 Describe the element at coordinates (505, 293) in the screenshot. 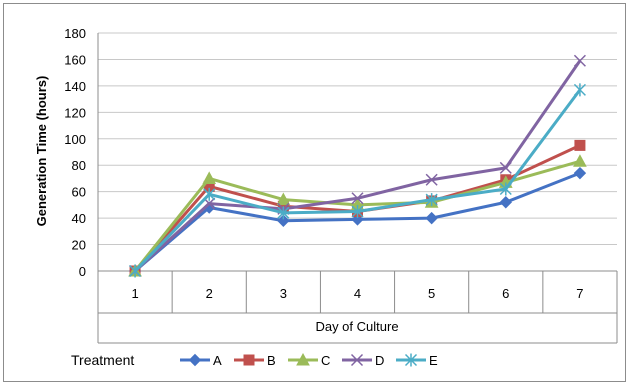

I see `x-tick-label: 6` at that location.